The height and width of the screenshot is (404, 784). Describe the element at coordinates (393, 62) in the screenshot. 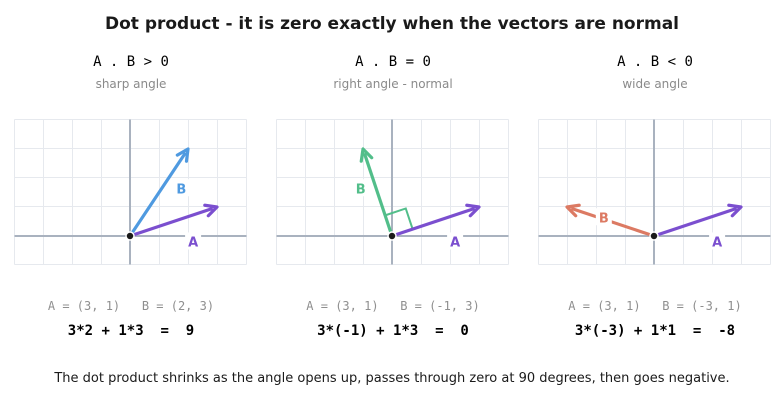

I see `panel-heading: A . B = 0` at that location.